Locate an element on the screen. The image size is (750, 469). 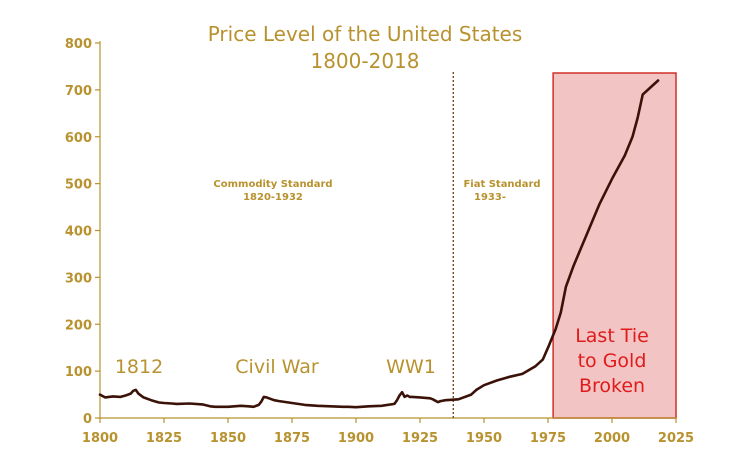
x-tick-label: 2000 is located at coordinates (612, 438).